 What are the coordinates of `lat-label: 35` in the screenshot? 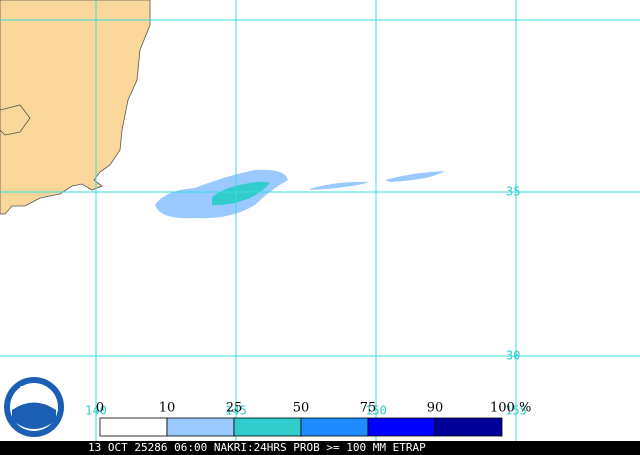 It's located at (513, 192).